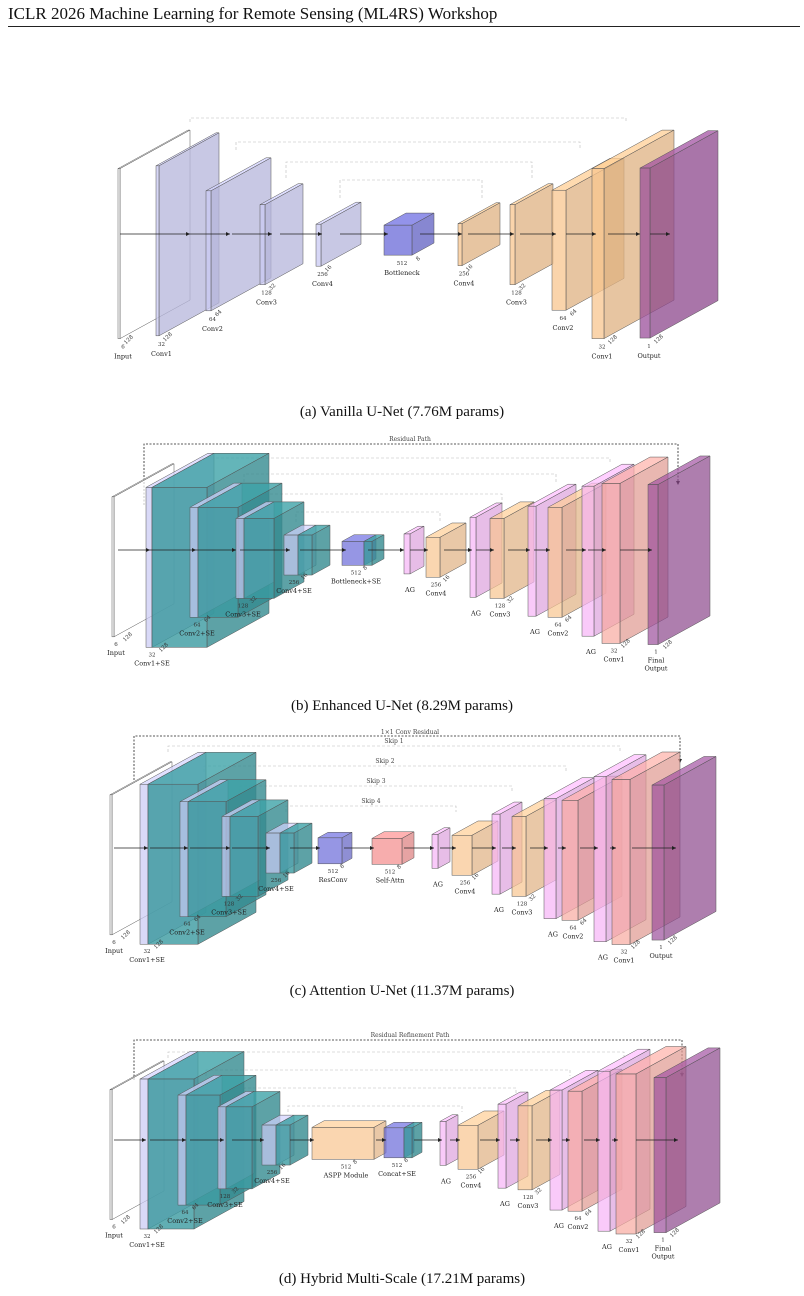 This screenshot has height=1296, width=804. I want to click on forward-arrow-5-head, so click(344, 550).